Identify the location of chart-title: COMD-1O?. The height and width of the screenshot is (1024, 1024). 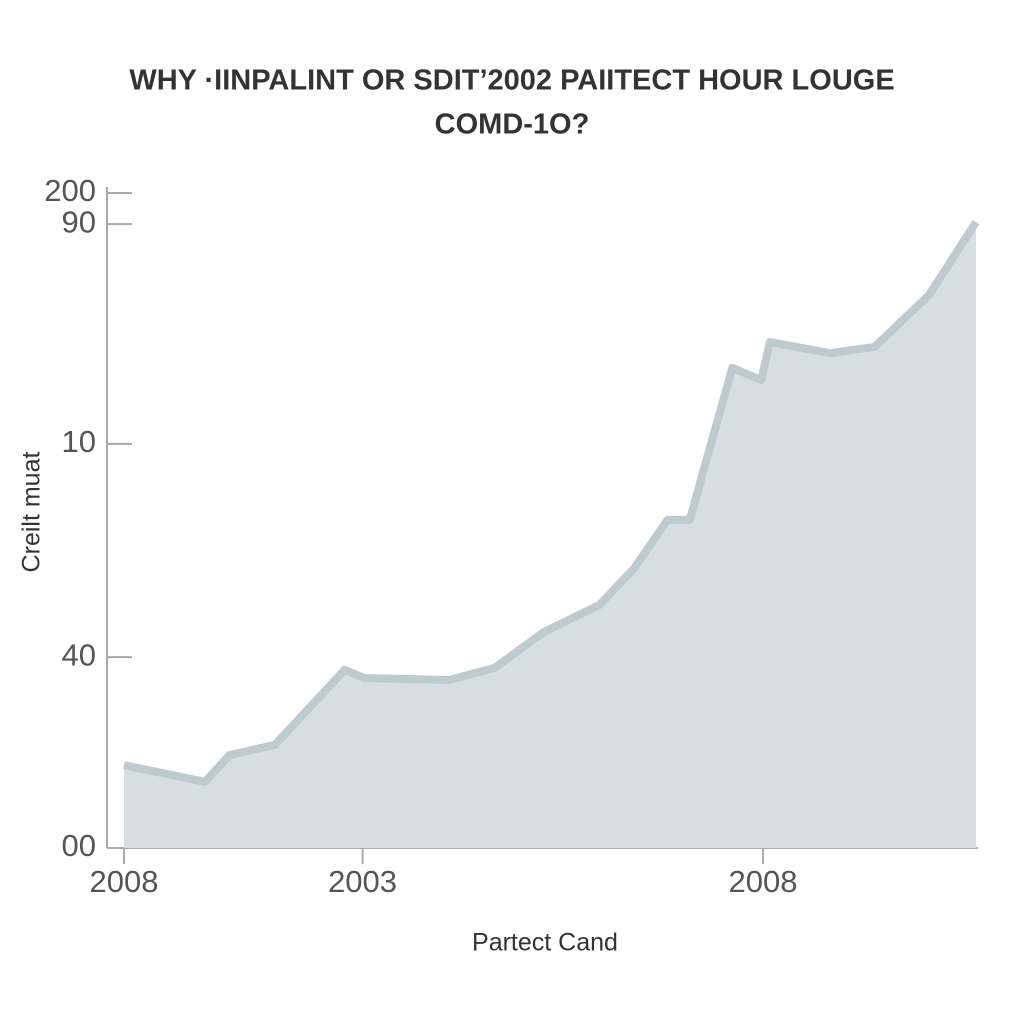
(512, 125).